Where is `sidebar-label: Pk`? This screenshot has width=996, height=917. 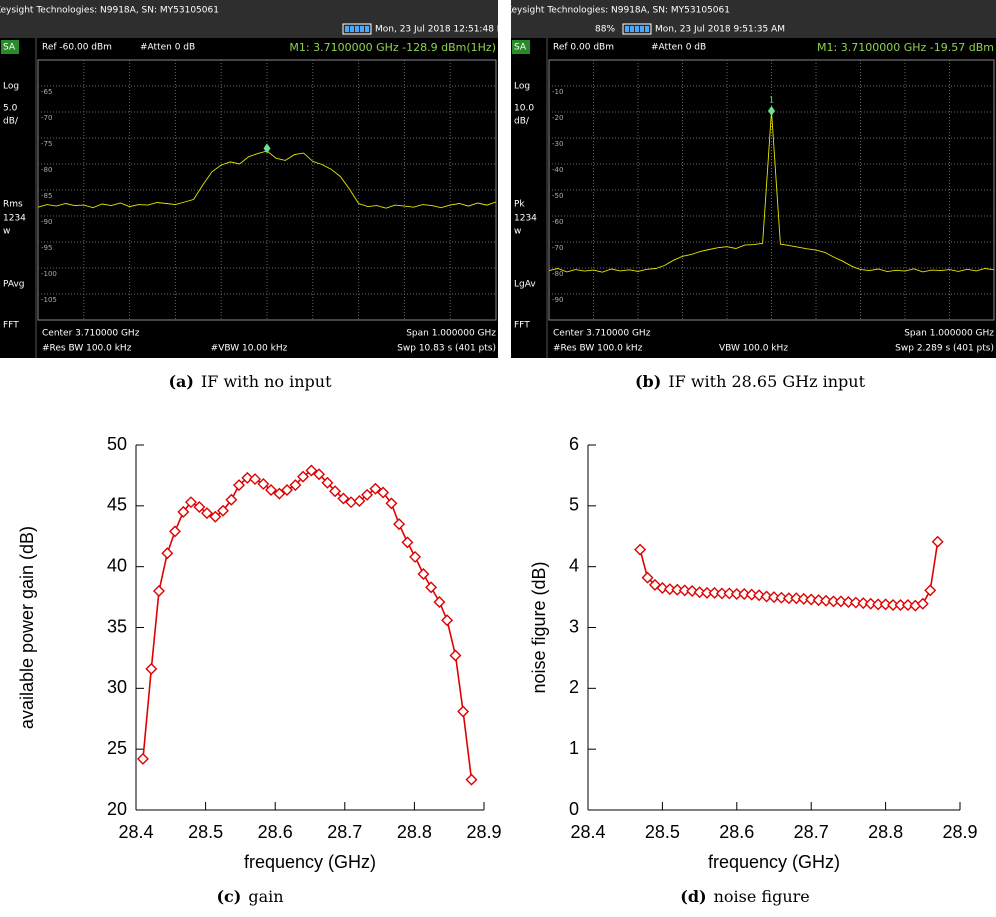
sidebar-label: Pk is located at coordinates (519, 205).